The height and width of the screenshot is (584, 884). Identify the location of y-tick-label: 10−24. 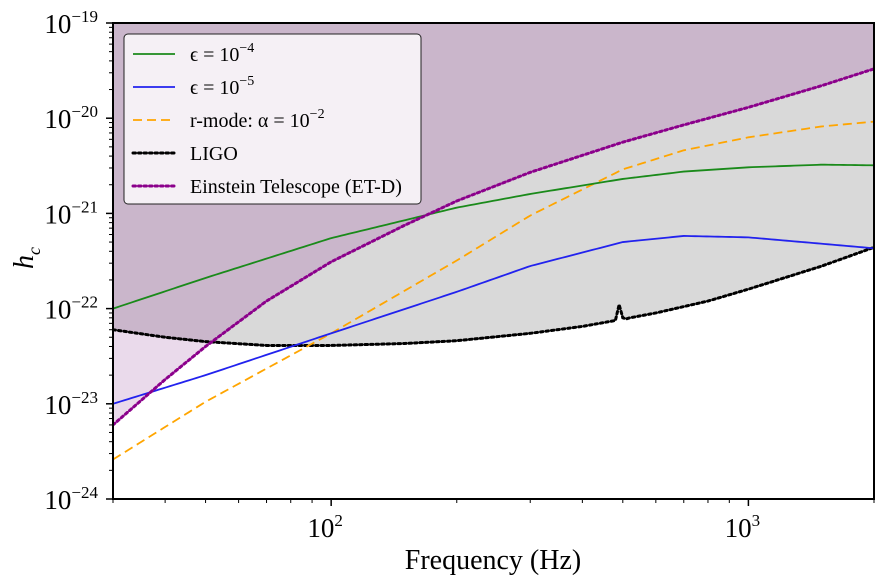
(71, 499).